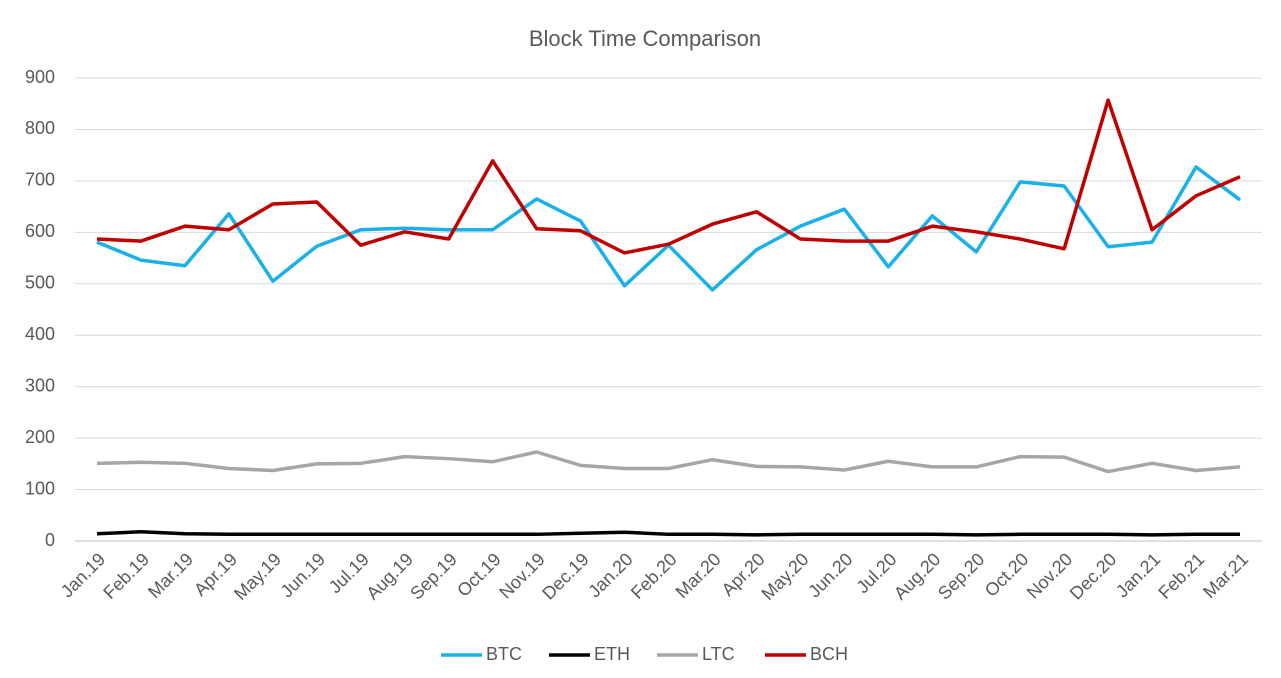  Describe the element at coordinates (698, 575) in the screenshot. I see `x-tick-label: Mar.20` at that location.